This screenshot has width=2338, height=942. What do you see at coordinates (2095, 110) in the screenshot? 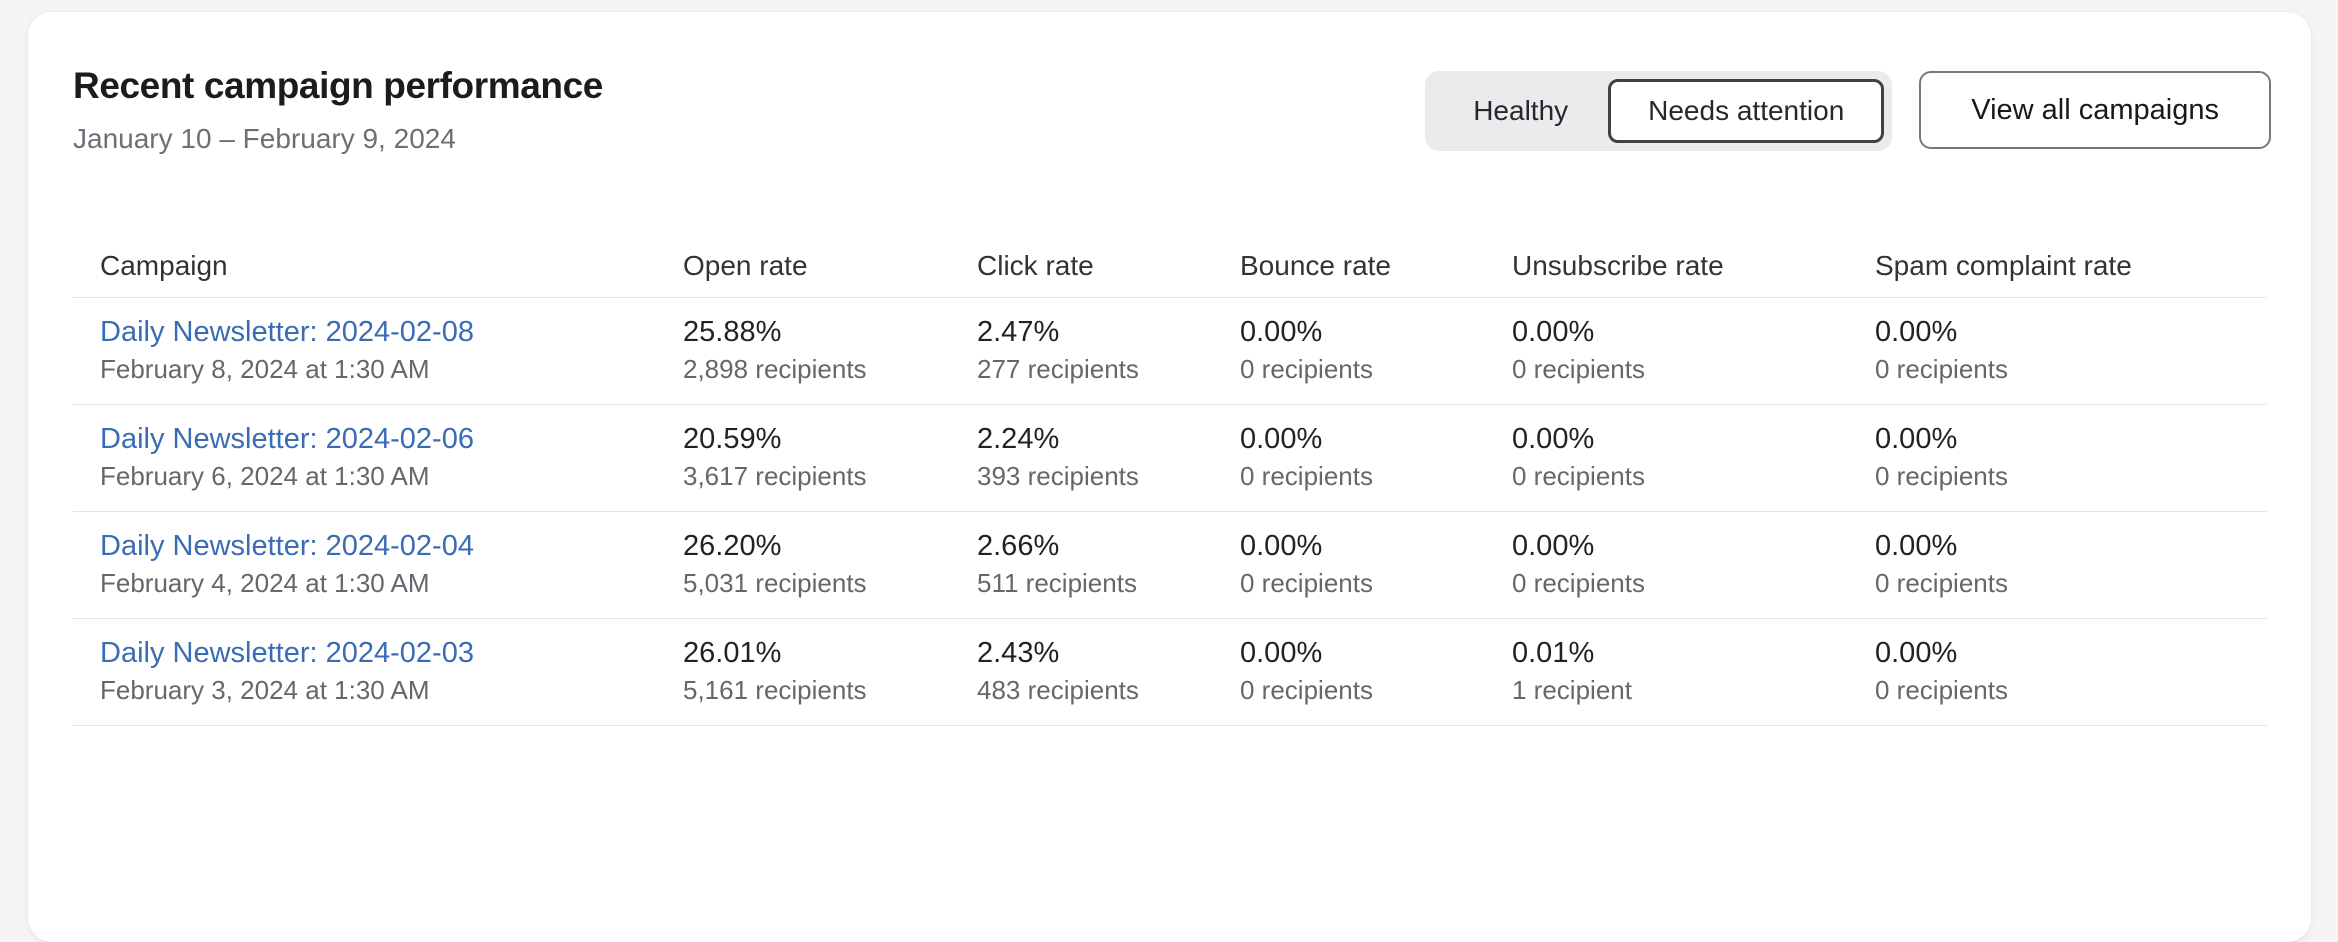
I see `view-all-campaigns-button: View all campaigns` at bounding box center [2095, 110].